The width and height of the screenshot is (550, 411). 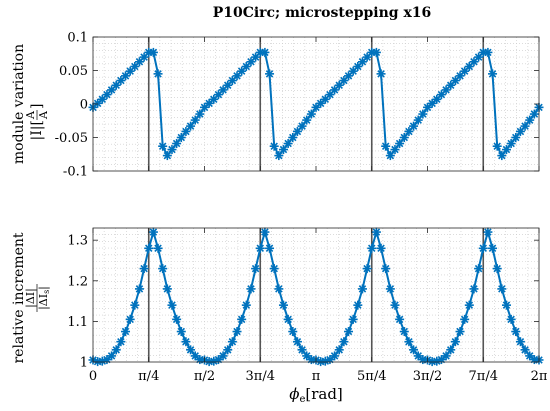 I want to click on x-tick-label: π/4, so click(x=148, y=376).